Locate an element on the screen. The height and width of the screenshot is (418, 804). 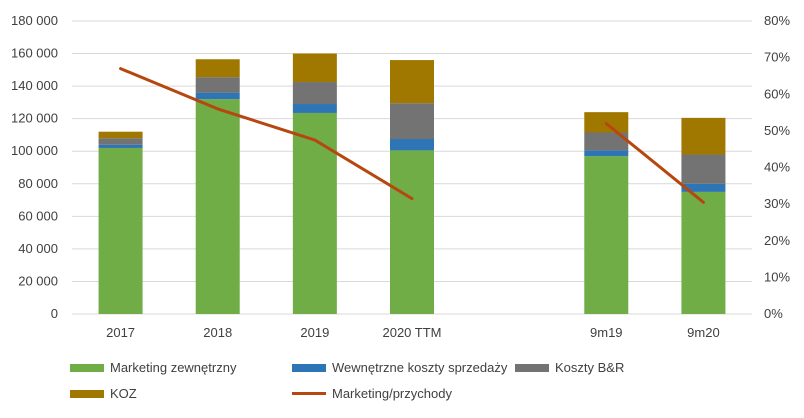
x-axis-tick-labels: 2017 2018 2019 2020 TTM 9m19 9m20 is located at coordinates (413, 332).